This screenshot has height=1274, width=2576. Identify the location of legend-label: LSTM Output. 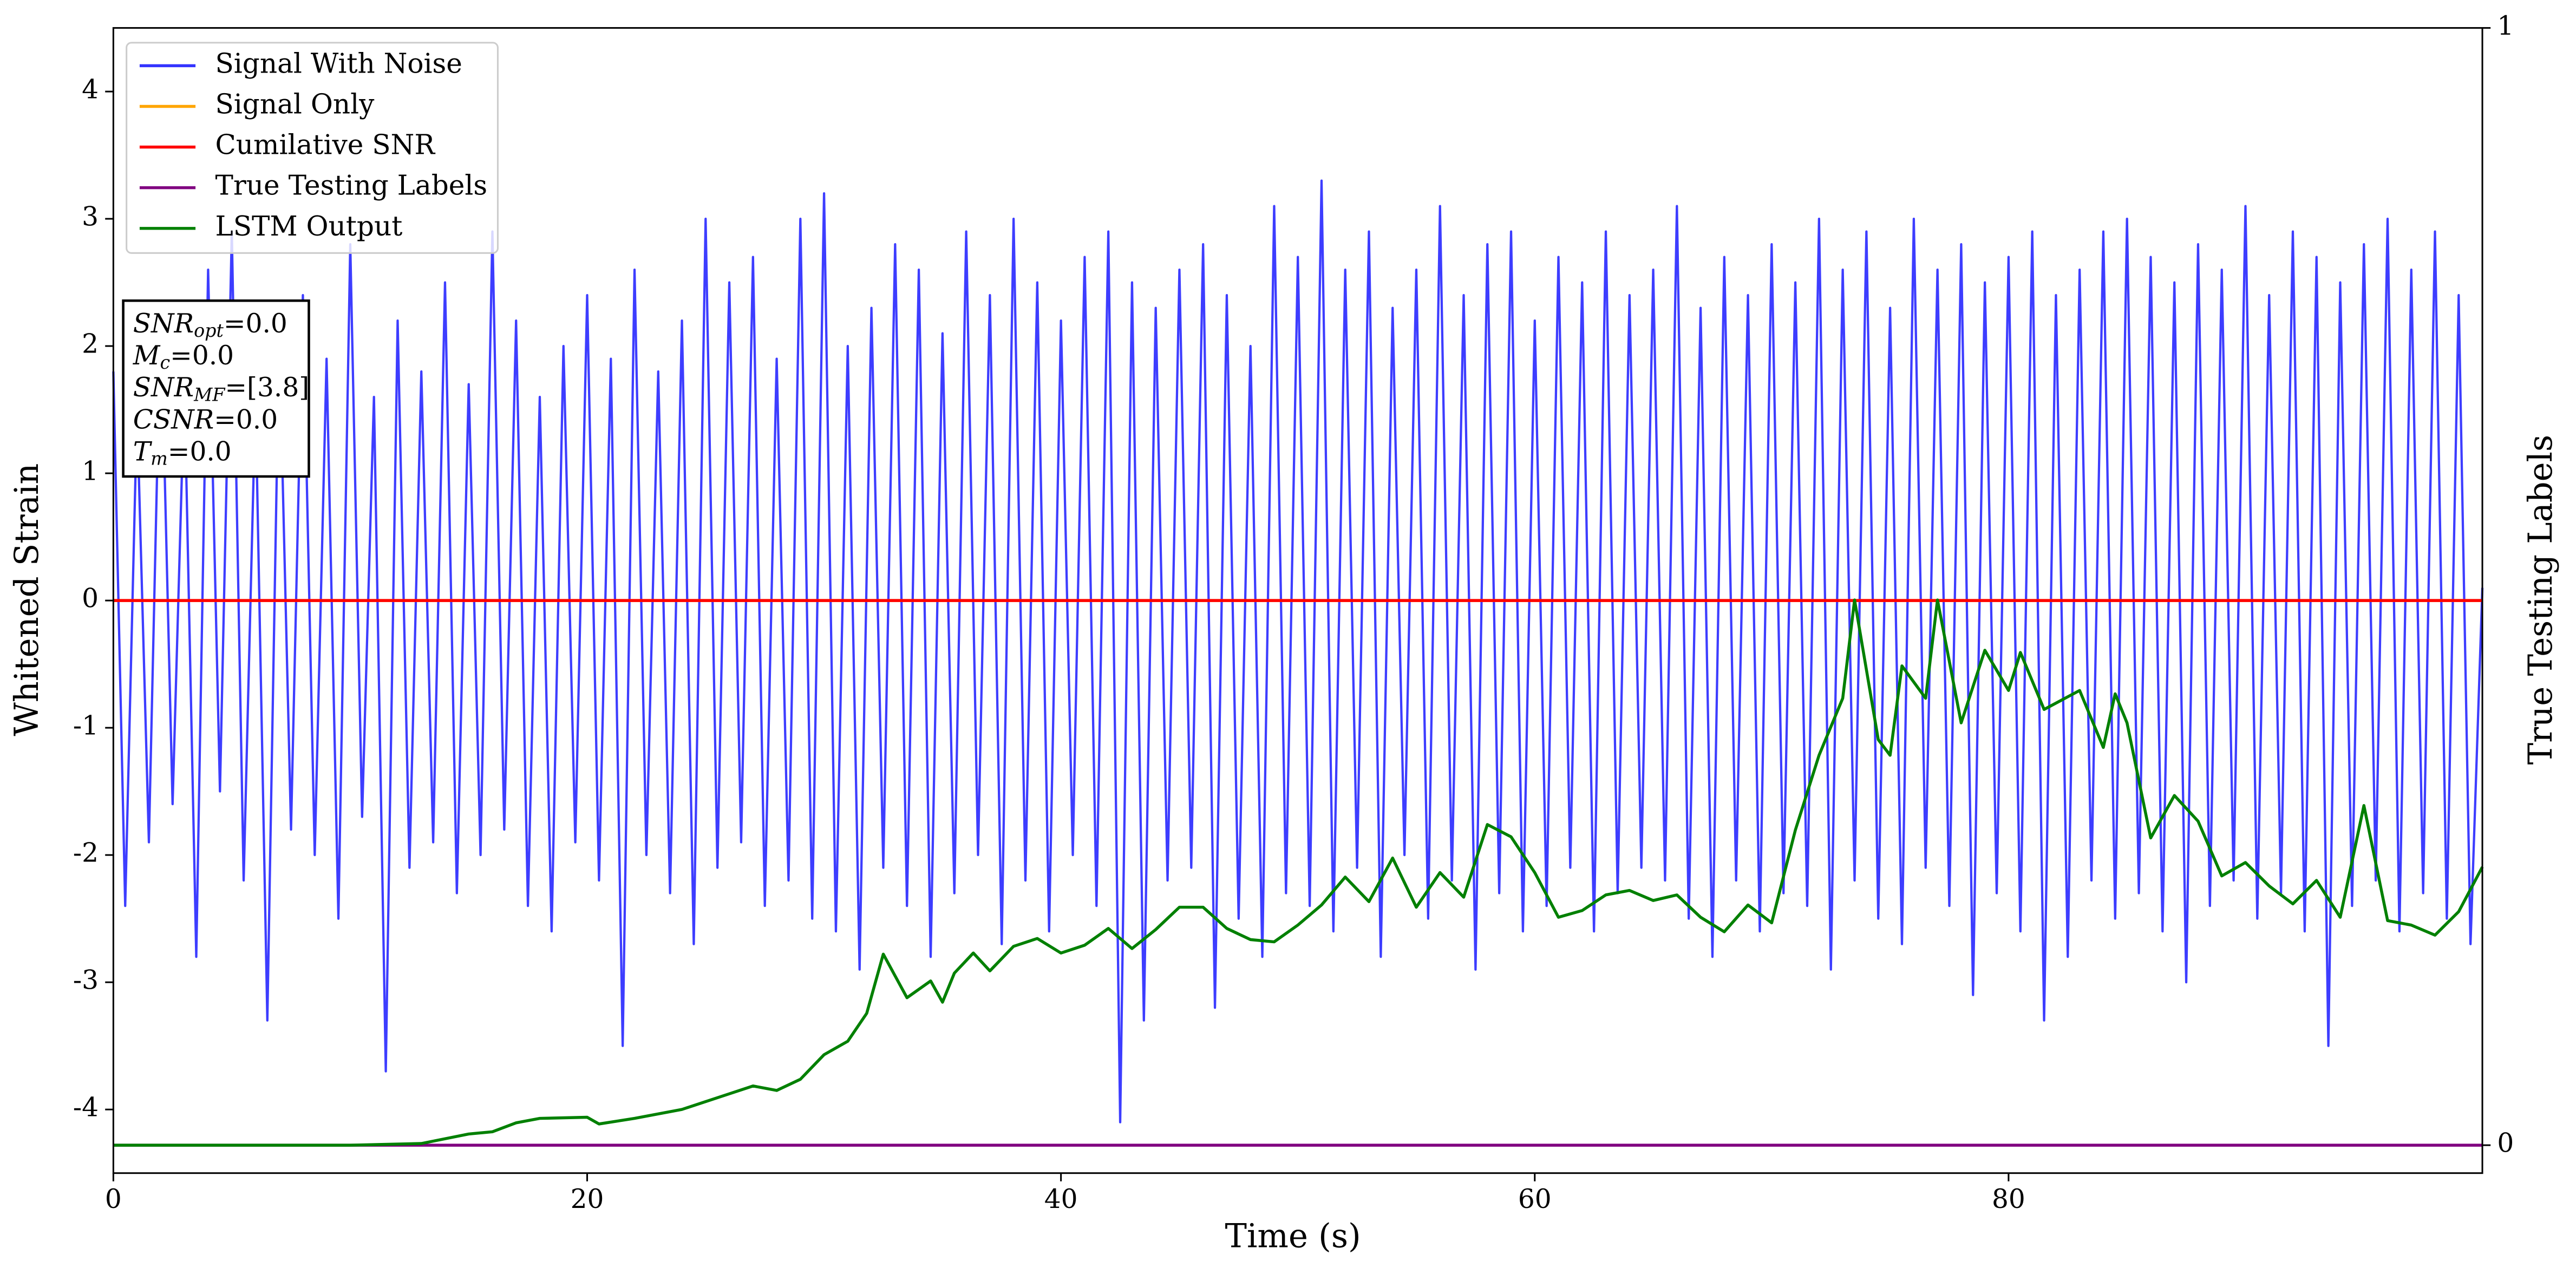
(309, 226).